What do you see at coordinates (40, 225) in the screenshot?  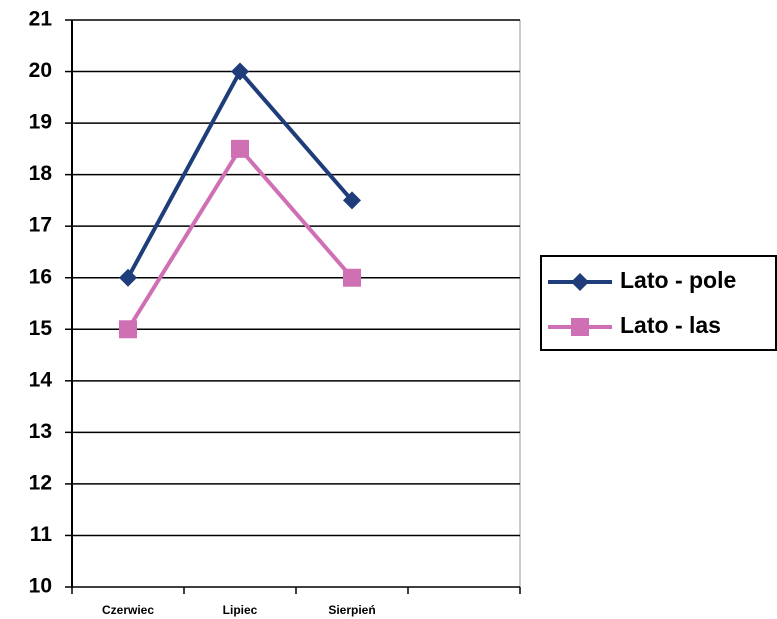 I see `y-tick-label: 17` at bounding box center [40, 225].